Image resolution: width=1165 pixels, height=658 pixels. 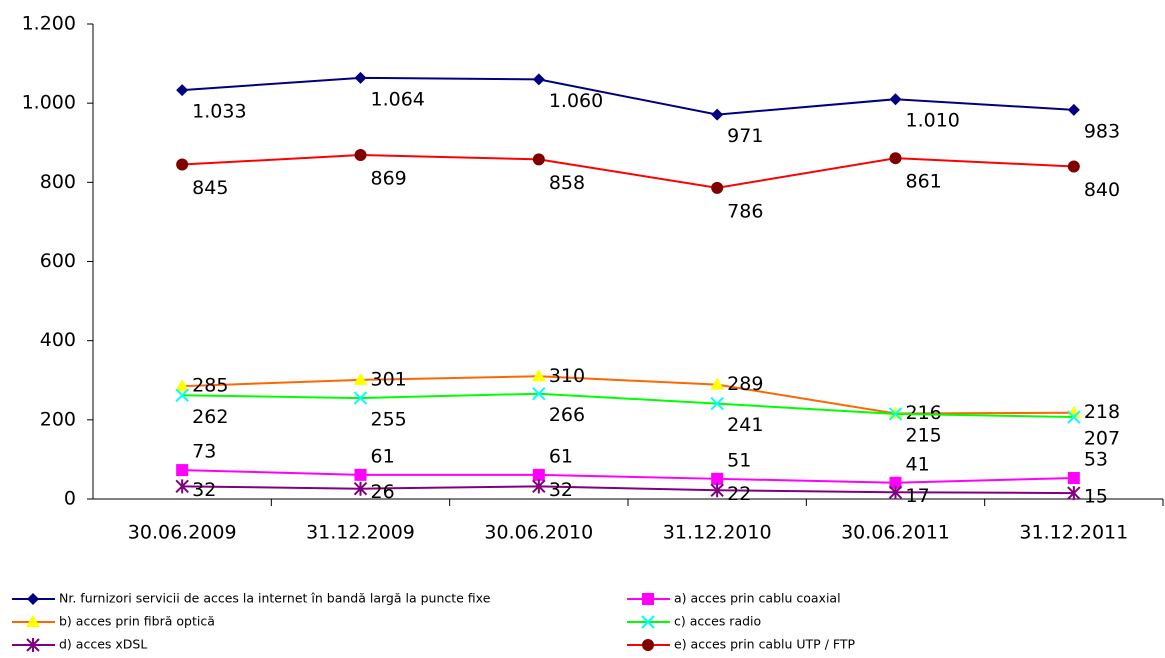 I want to click on data-label: 840, so click(x=1102, y=190).